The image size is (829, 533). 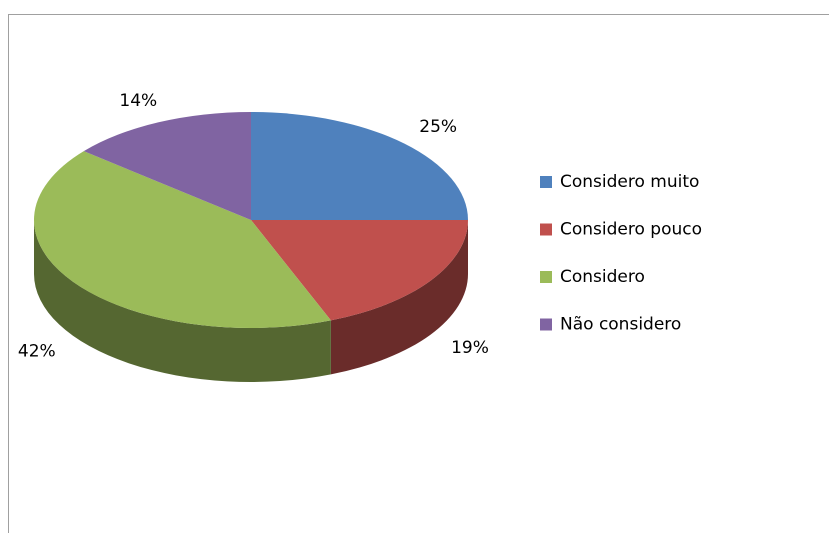 I want to click on data-label: 25%, so click(x=438, y=127).